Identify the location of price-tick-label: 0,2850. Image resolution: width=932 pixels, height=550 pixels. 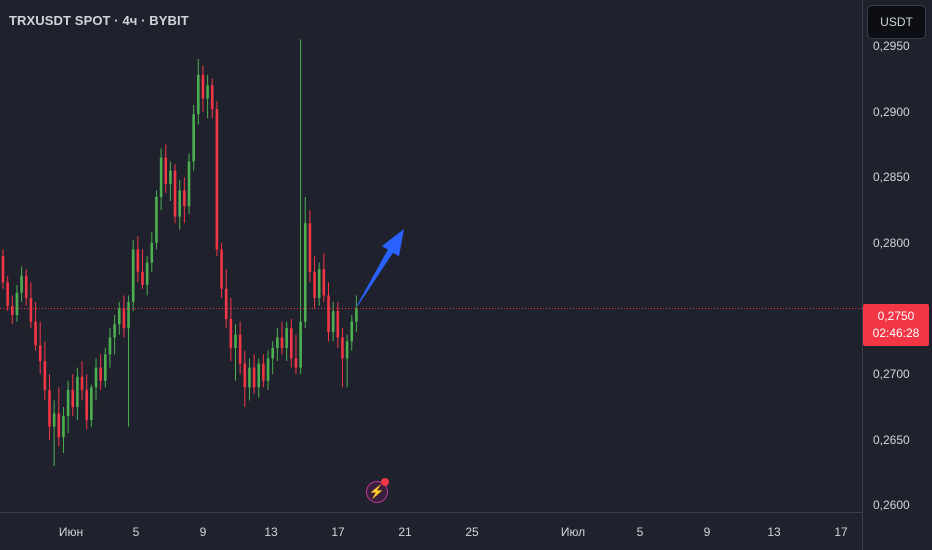
(891, 177).